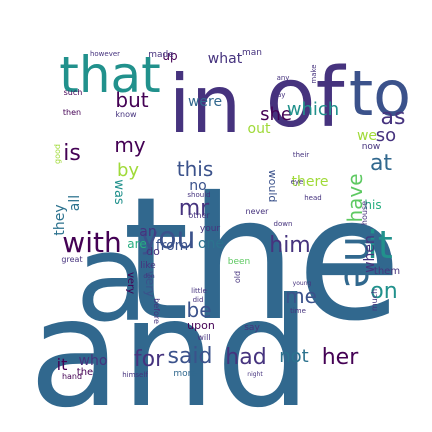  Describe the element at coordinates (387, 271) in the screenshot. I see `cloud-word: them` at that location.